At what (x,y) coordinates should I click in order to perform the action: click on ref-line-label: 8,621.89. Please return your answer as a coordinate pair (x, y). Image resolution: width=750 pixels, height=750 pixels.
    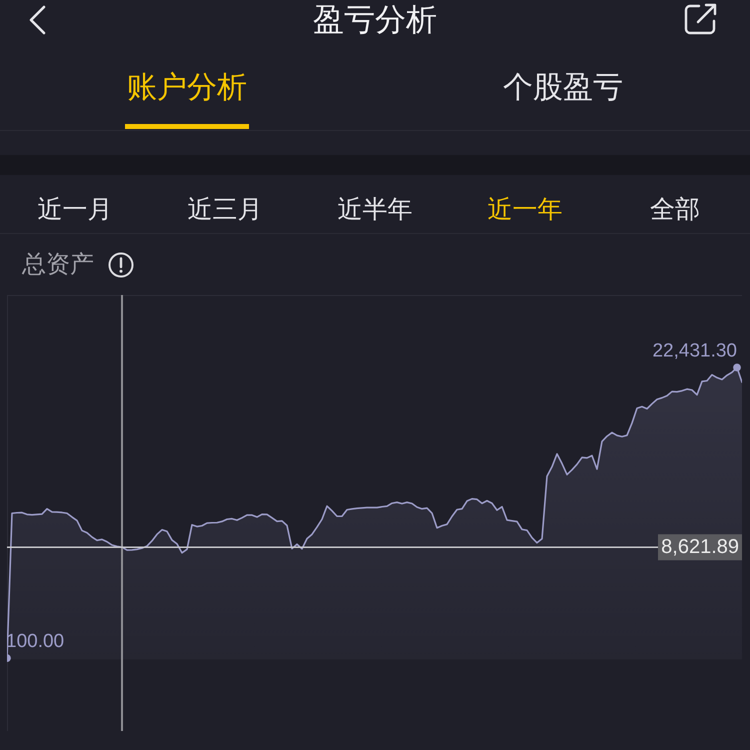
    Looking at the image, I should click on (700, 547).